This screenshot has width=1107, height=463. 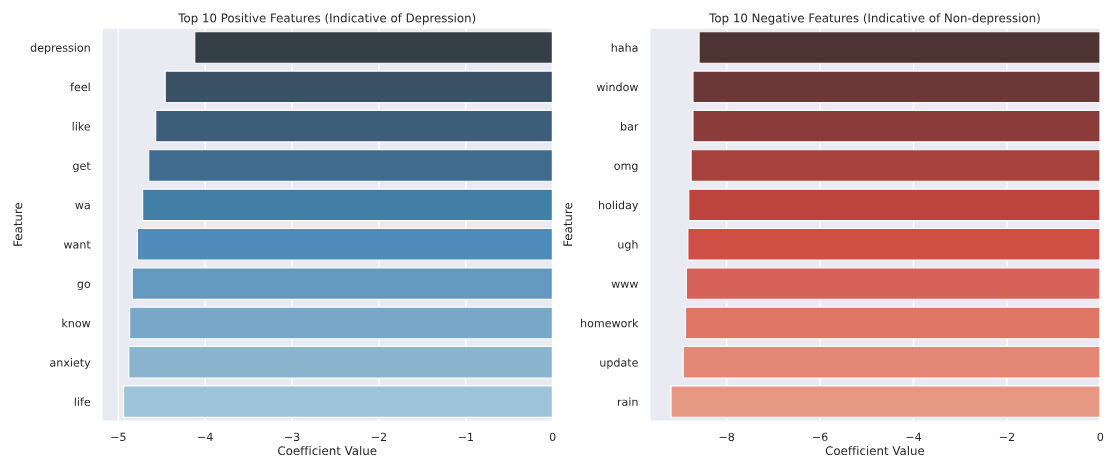 What do you see at coordinates (630, 126) in the screenshot?
I see `y-tick-label: bar` at bounding box center [630, 126].